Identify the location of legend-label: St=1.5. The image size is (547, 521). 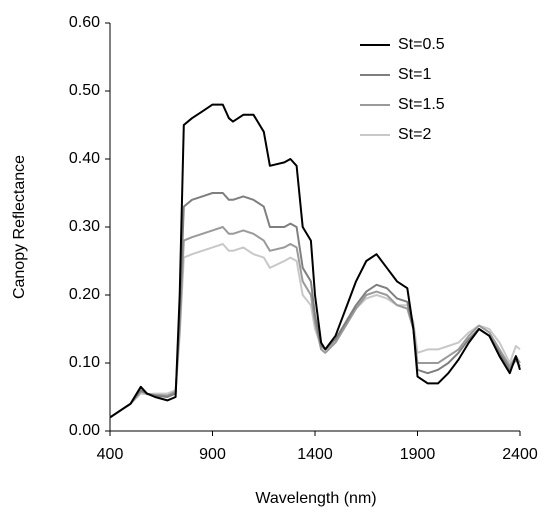
(421, 104).